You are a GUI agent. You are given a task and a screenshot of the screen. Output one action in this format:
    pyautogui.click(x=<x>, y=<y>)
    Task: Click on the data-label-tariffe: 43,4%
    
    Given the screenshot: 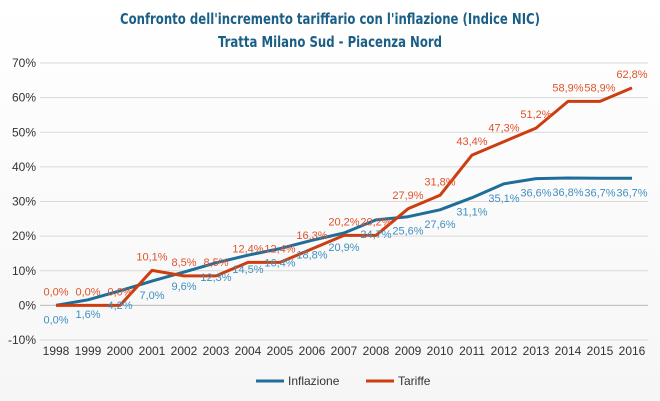 What is the action you would take?
    pyautogui.click(x=471, y=142)
    